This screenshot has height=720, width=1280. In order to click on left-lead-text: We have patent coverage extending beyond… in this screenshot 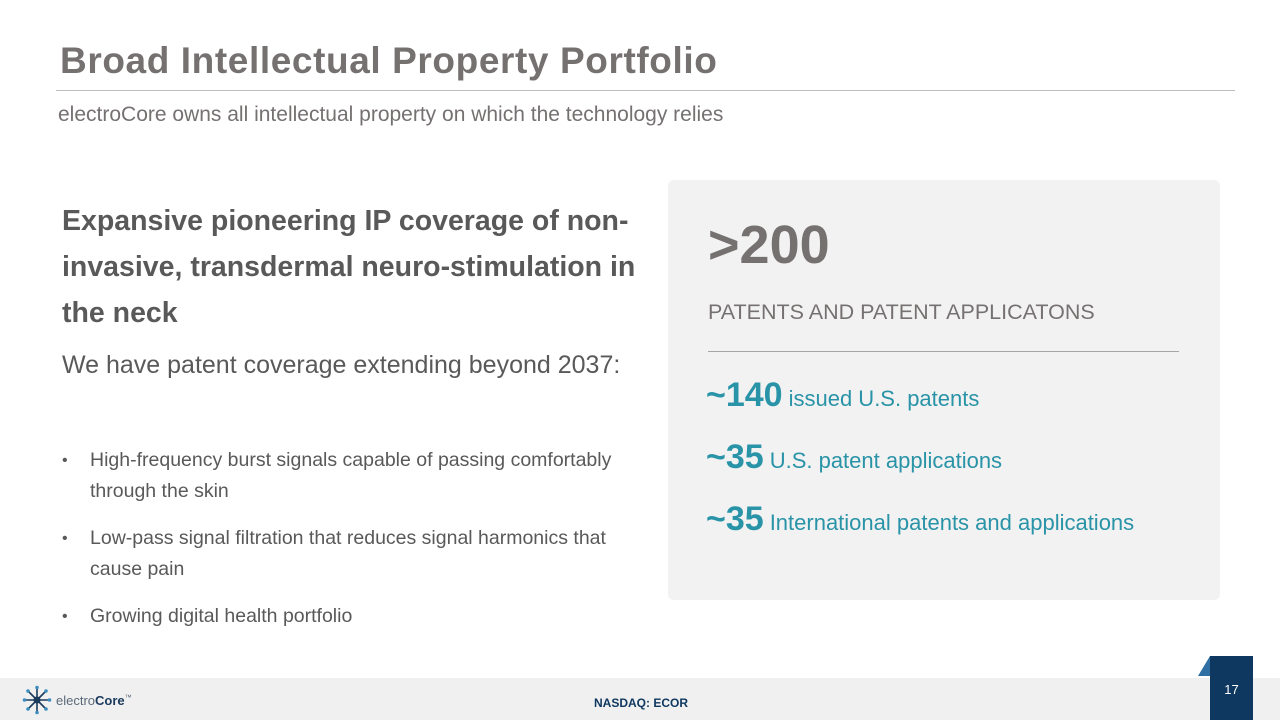, I will do `click(341, 365)`.